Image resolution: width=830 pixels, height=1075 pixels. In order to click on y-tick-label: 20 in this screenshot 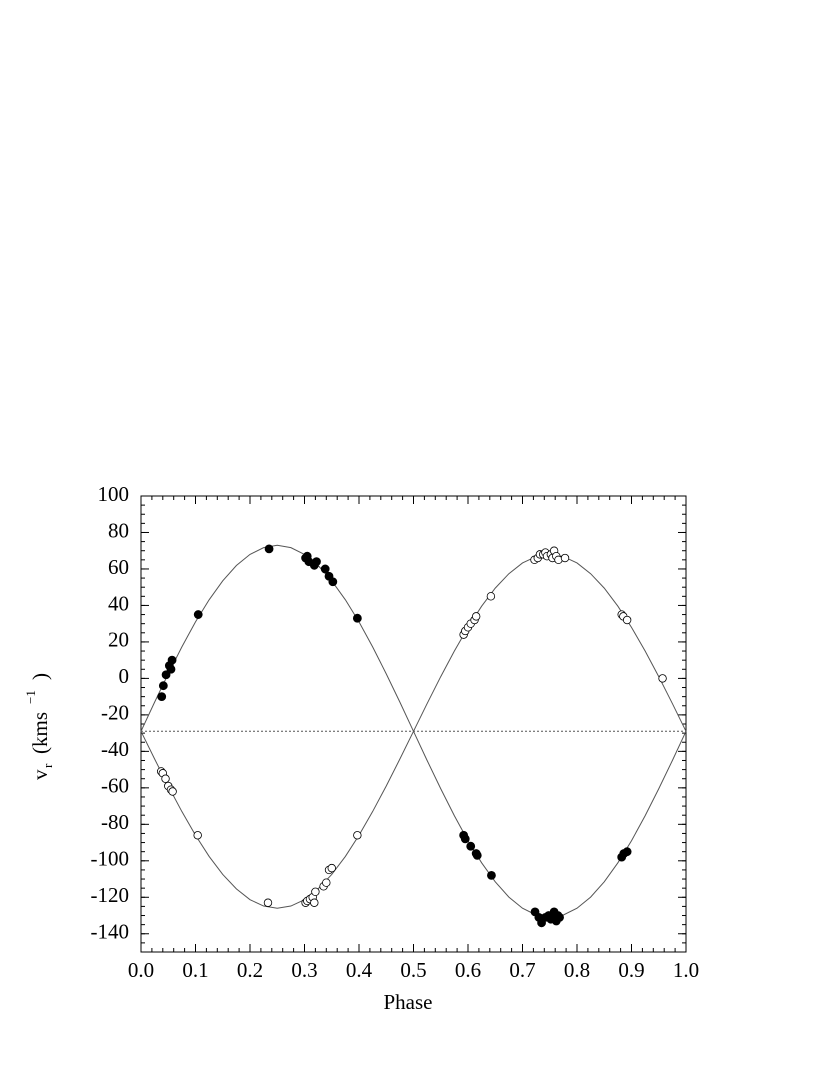, I will do `click(118, 640)`.